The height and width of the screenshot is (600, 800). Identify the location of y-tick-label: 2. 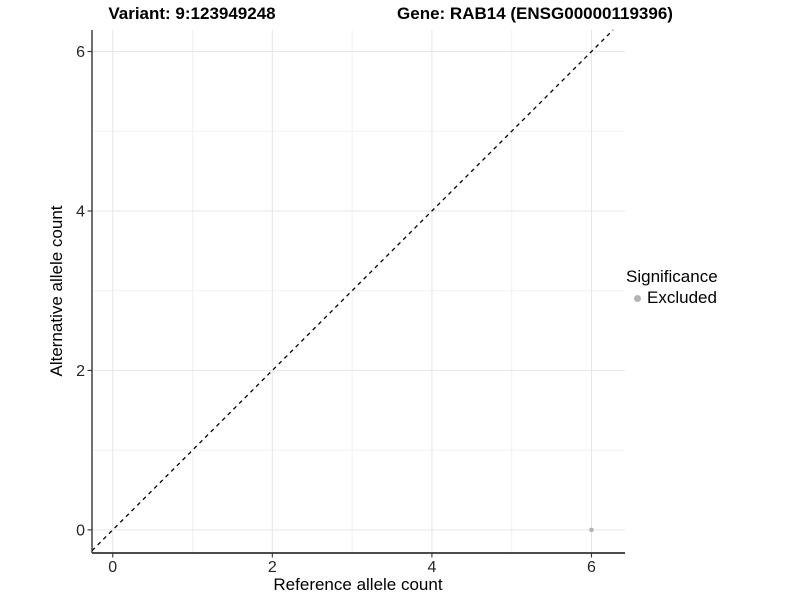
(80, 371).